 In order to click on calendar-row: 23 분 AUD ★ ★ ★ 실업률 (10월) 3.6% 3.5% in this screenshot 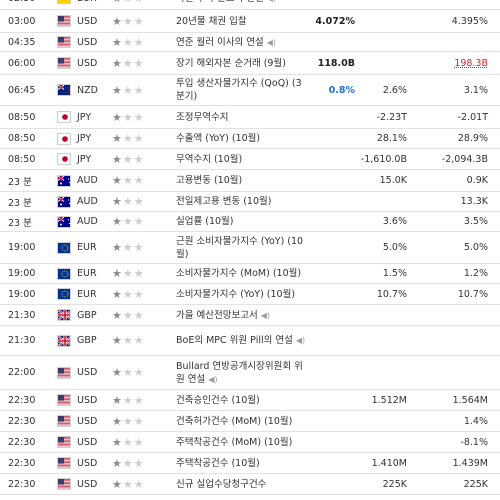, I will do `click(250, 222)`.